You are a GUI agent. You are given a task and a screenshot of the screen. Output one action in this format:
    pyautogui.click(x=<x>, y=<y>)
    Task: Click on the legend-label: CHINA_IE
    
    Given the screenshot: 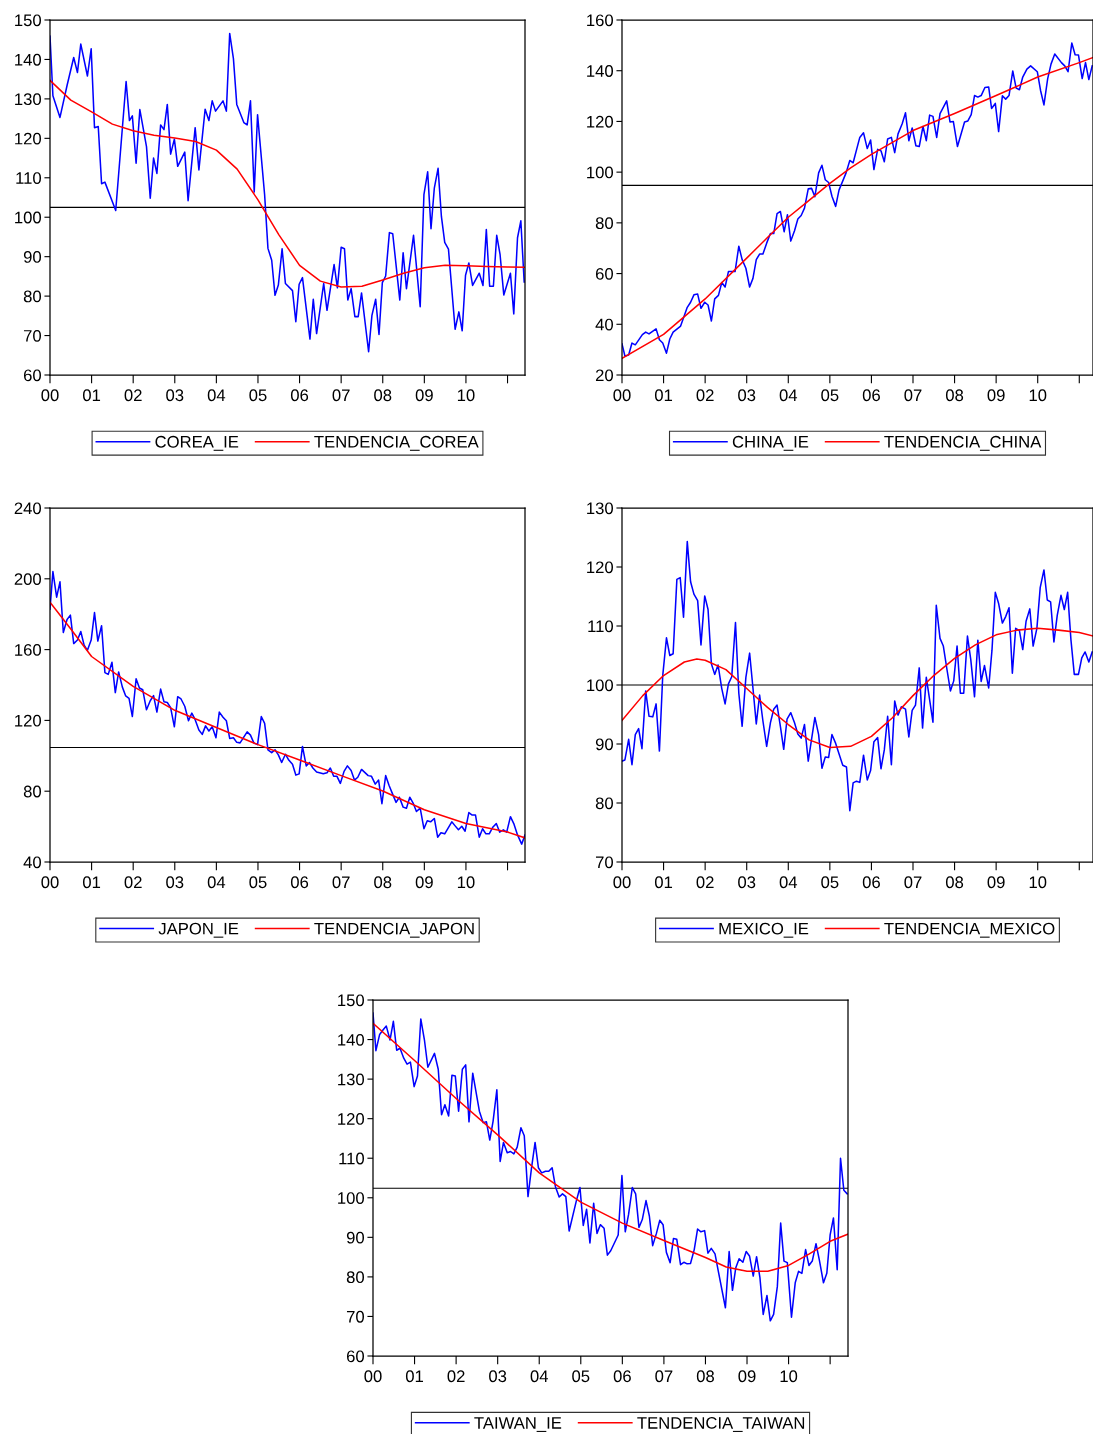 What is the action you would take?
    pyautogui.click(x=770, y=443)
    